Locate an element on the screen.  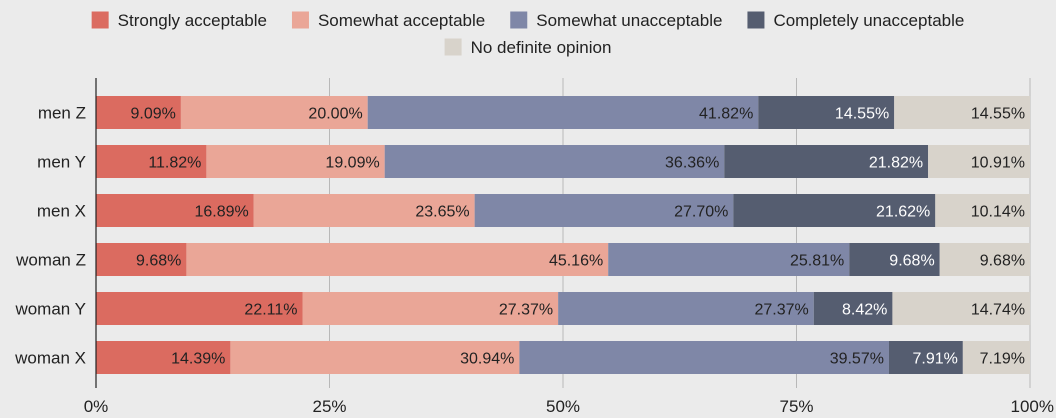
bar-row-men-x: 16.89% 23.65% 27.70% 21.62% 10.14% men X is located at coordinates (533, 210).